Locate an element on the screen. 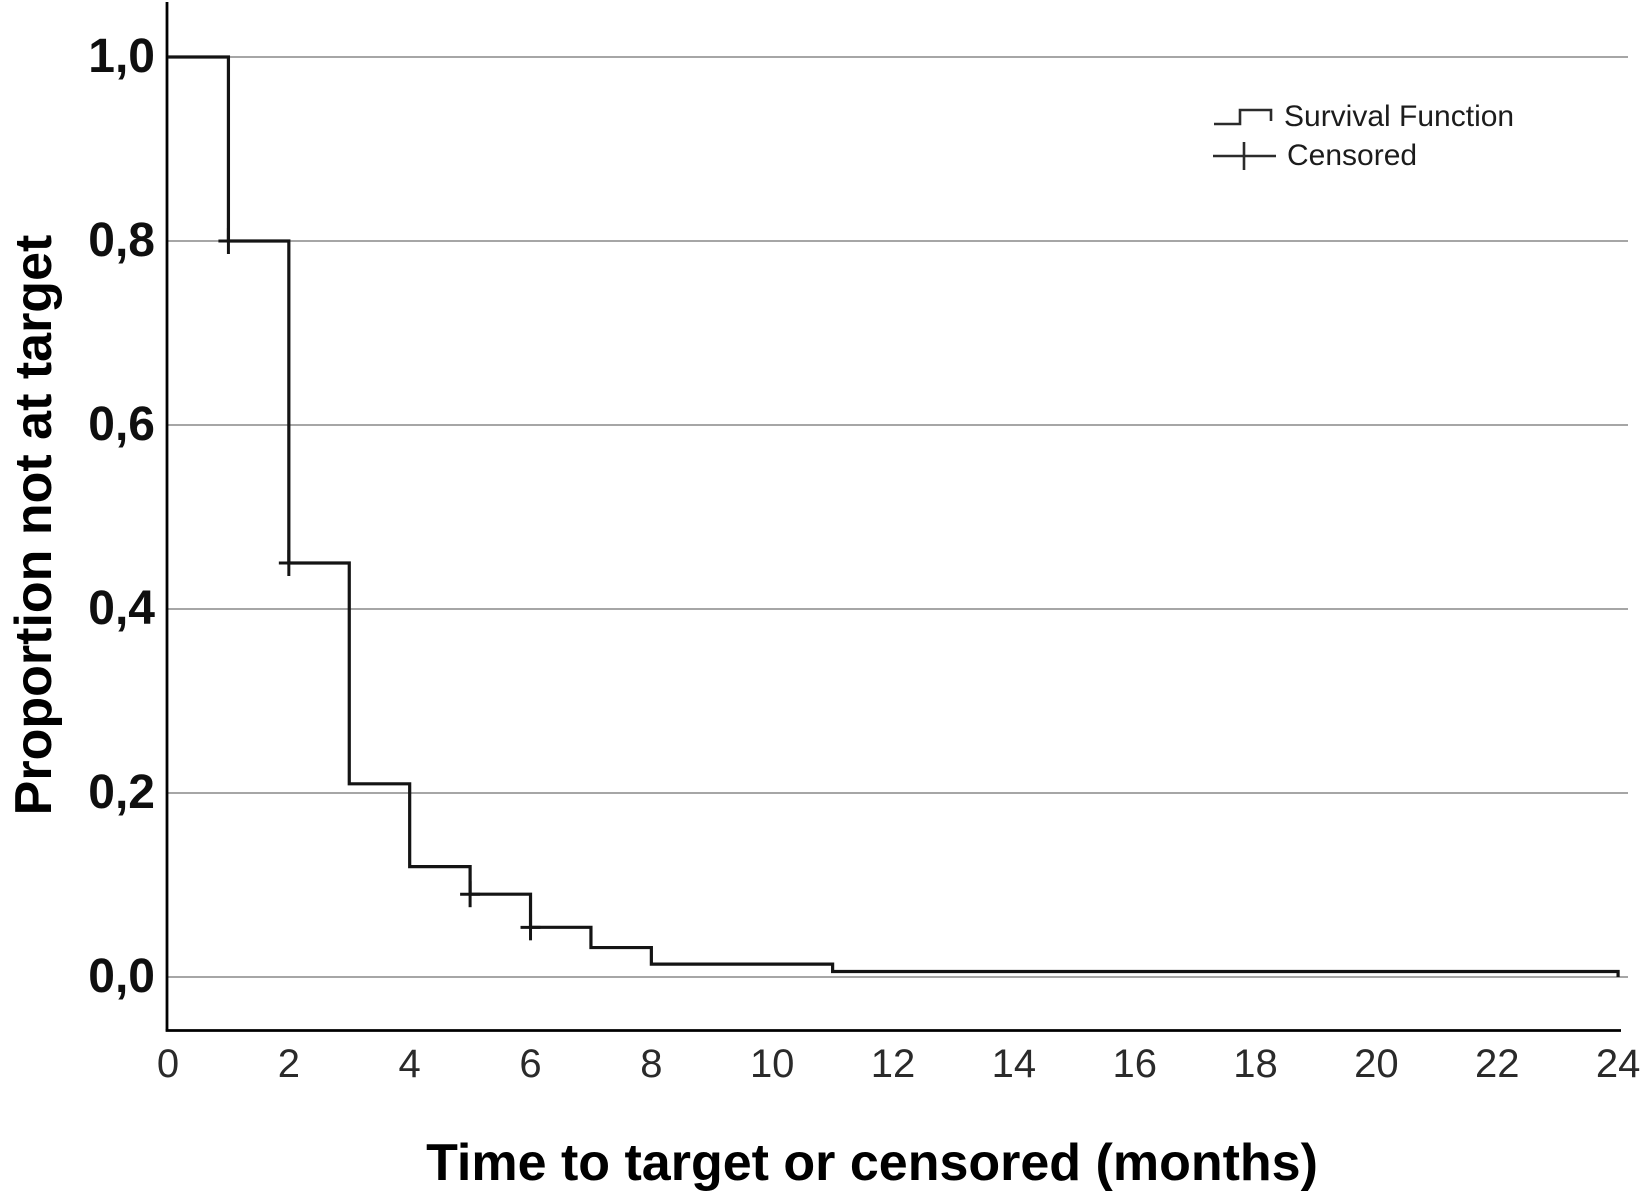 This screenshot has height=1193, width=1641. legend-item-survival-function: Survival Function is located at coordinates (1363, 116).